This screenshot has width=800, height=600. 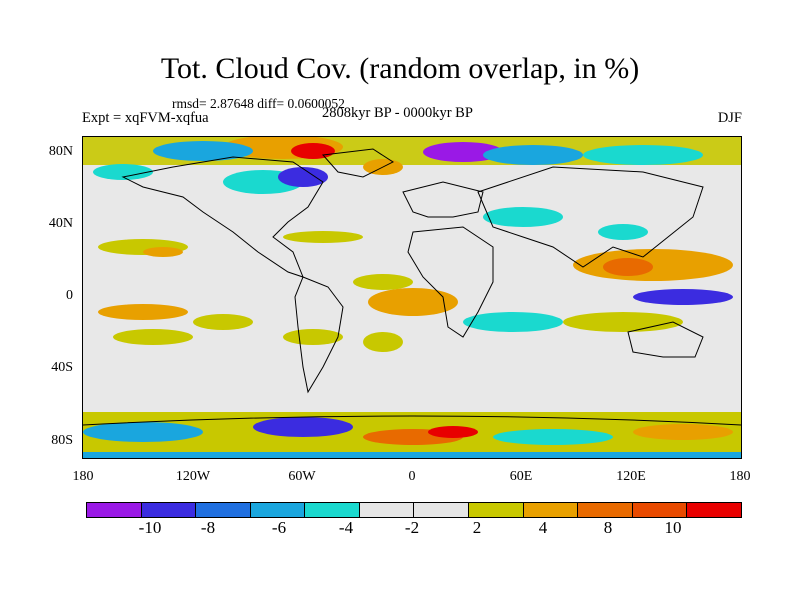 I want to click on y-label-80n: 80N, so click(x=60, y=151).